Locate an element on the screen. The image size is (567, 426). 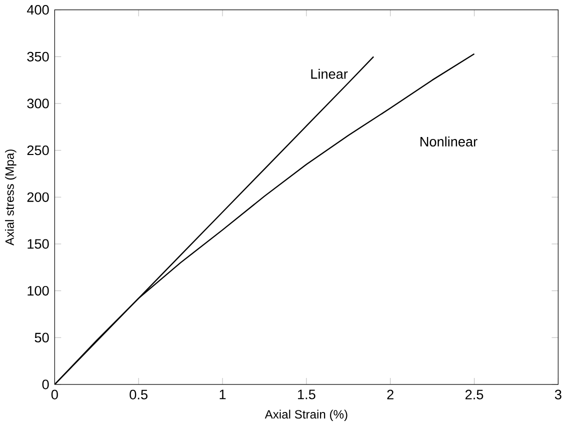
x-tick-label: 1 is located at coordinates (223, 395).